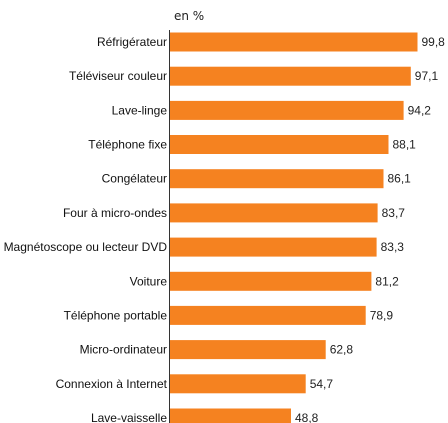 The width and height of the screenshot is (448, 423). What do you see at coordinates (129, 417) in the screenshot?
I see `category-label: Lave-vaisselle` at bounding box center [129, 417].